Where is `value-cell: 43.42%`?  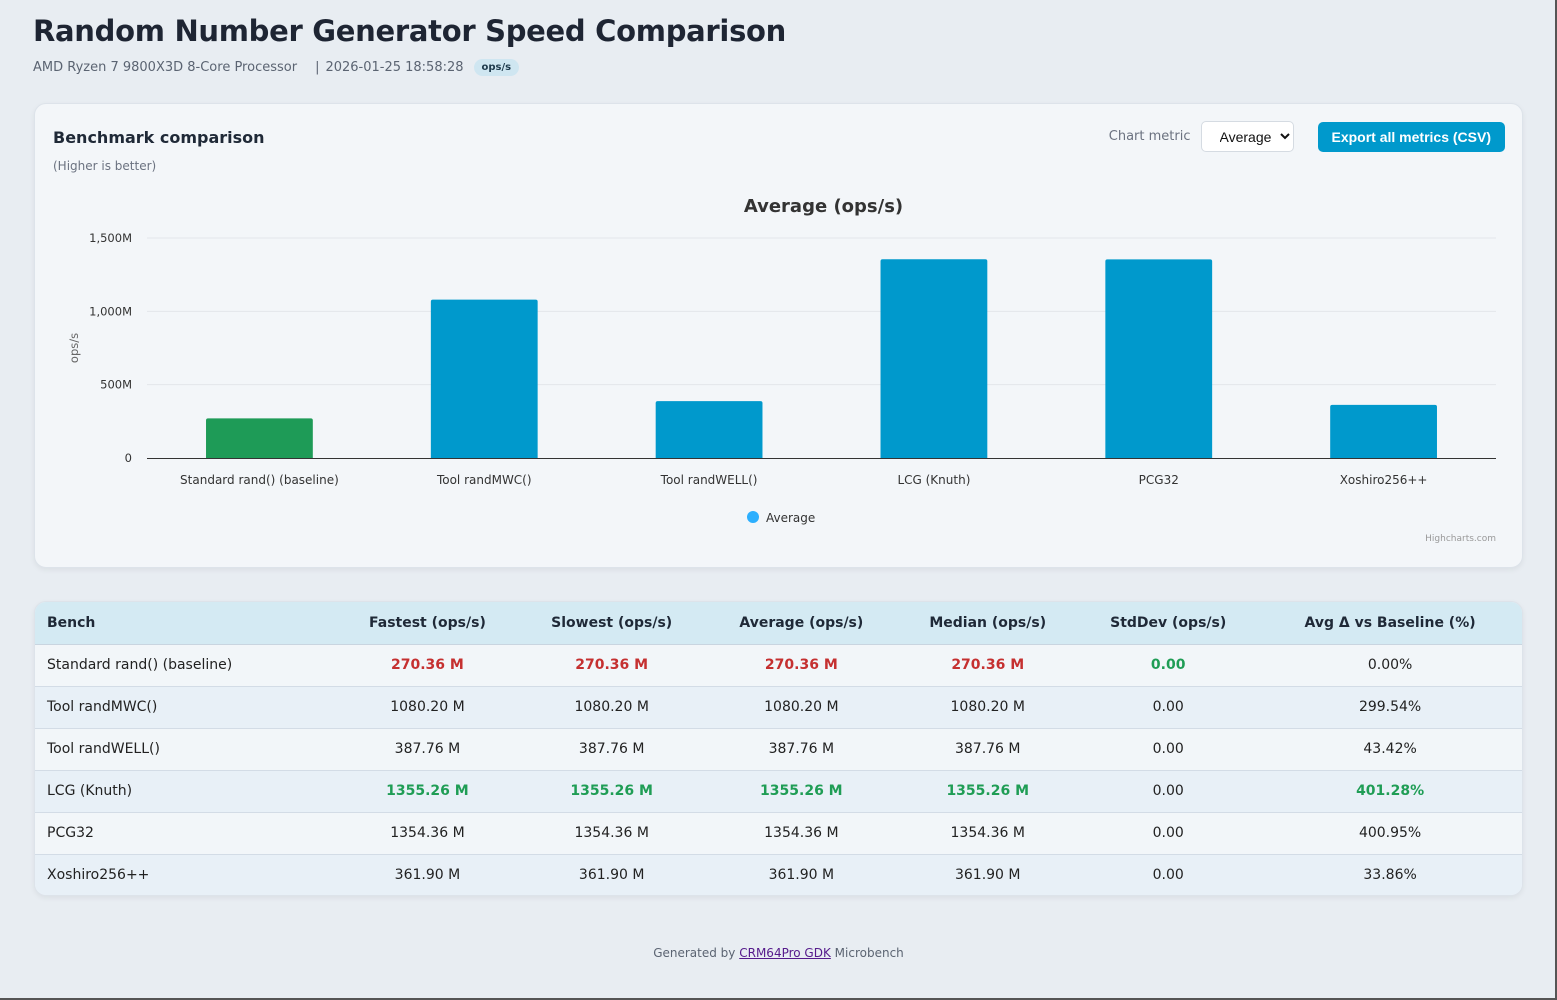
value-cell: 43.42% is located at coordinates (1390, 749).